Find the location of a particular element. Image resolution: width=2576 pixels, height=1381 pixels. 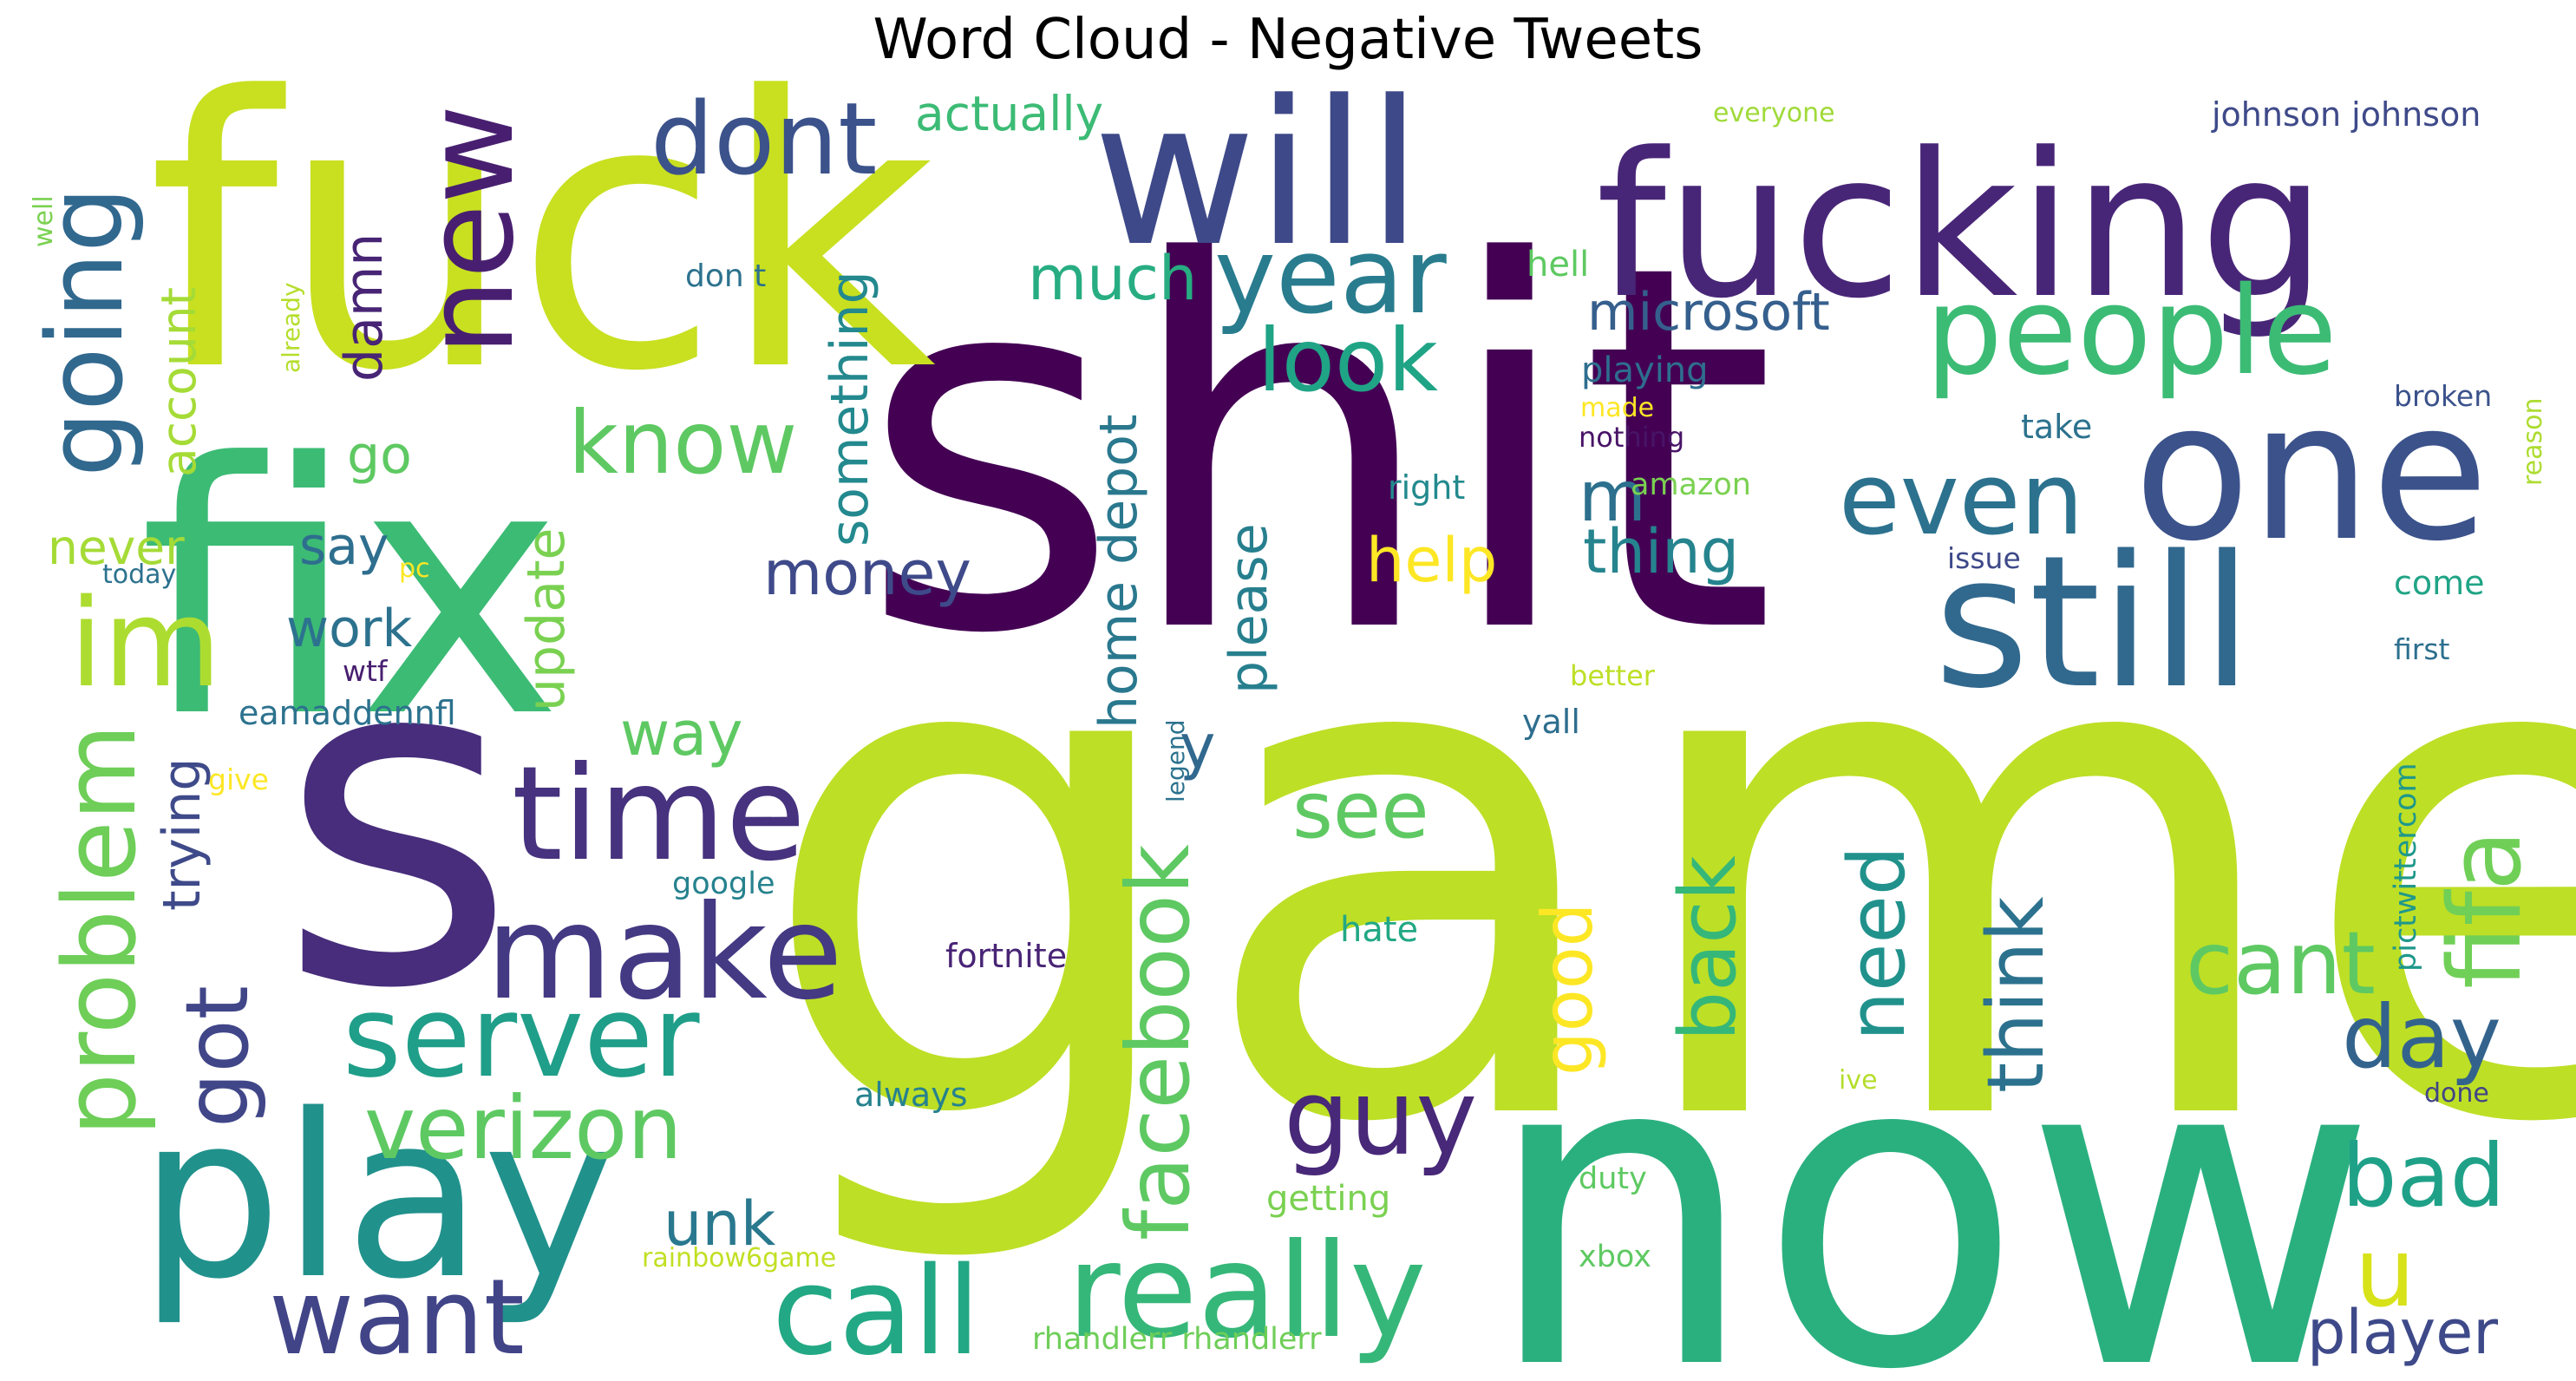

word-always: always is located at coordinates (911, 1095).